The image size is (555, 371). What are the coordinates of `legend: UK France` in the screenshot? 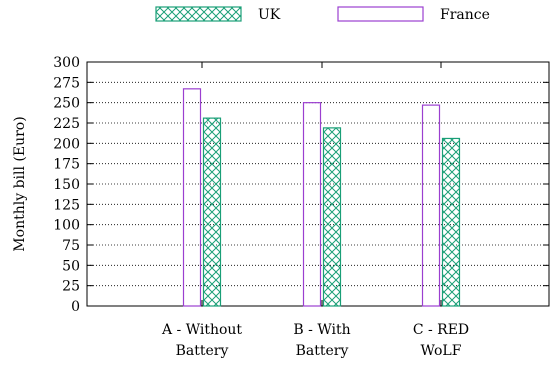 It's located at (322, 14).